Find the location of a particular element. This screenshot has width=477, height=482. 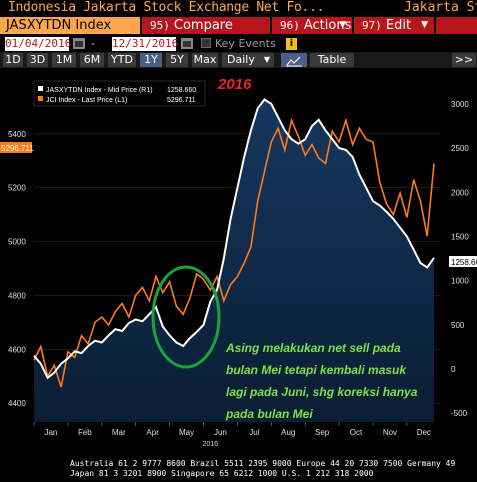

x-tick-label: Jul is located at coordinates (254, 432).